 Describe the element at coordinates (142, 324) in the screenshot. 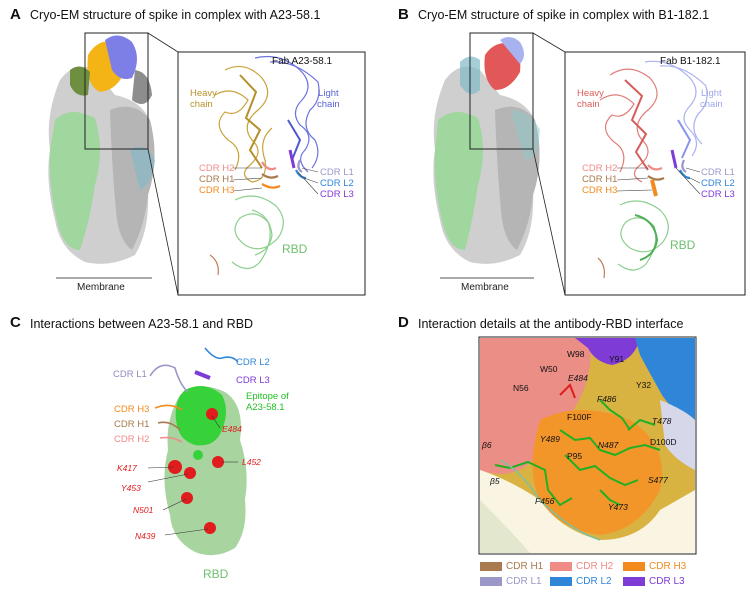

I see `panel-c-title: Interactions between A23-58.1 and RBD` at that location.